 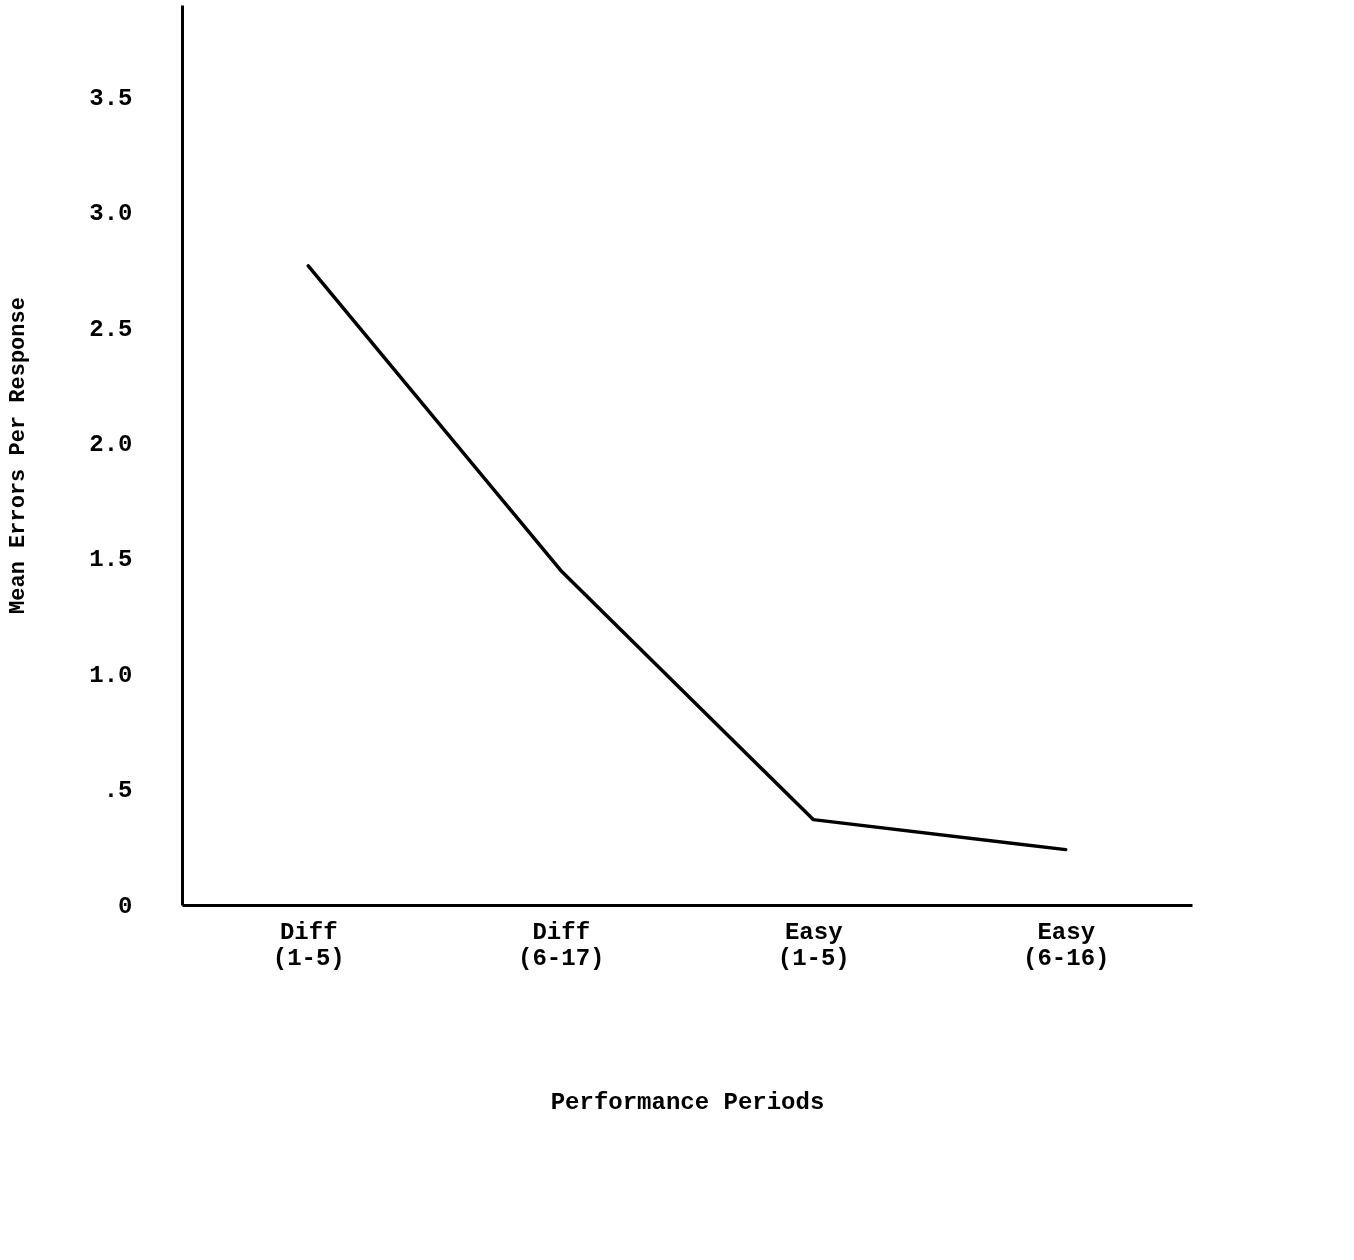 I want to click on x-axis-title: Performance Periods, so click(x=687, y=1102).